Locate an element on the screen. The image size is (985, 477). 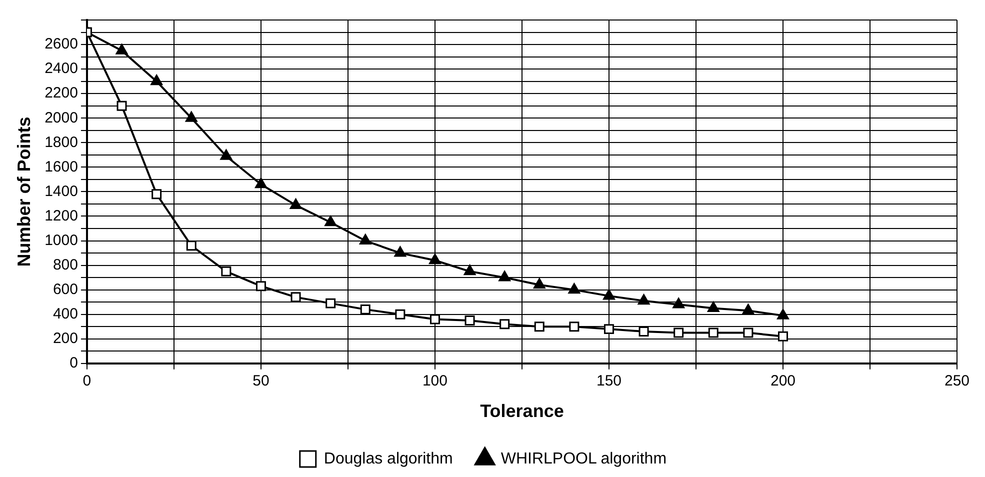
y-tick-label: 2600 is located at coordinates (61, 44).